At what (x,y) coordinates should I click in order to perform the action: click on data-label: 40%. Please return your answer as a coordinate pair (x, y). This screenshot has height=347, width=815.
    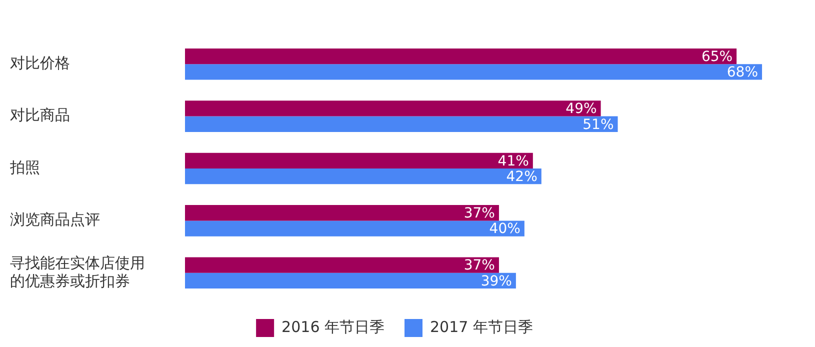
    Looking at the image, I should click on (504, 229).